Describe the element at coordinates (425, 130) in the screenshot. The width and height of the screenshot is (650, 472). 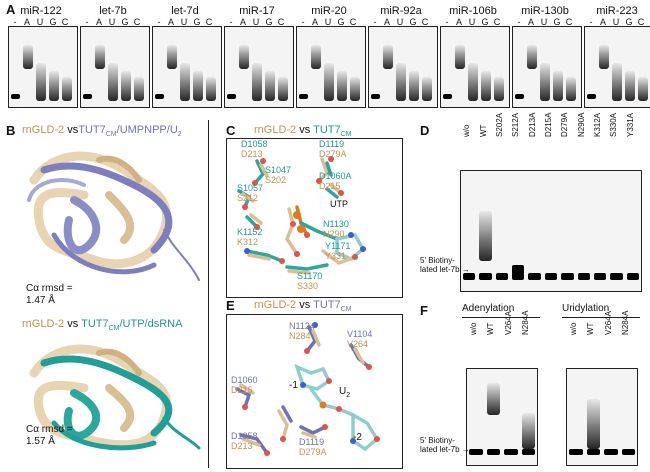
I see `panel-d-label: D` at that location.